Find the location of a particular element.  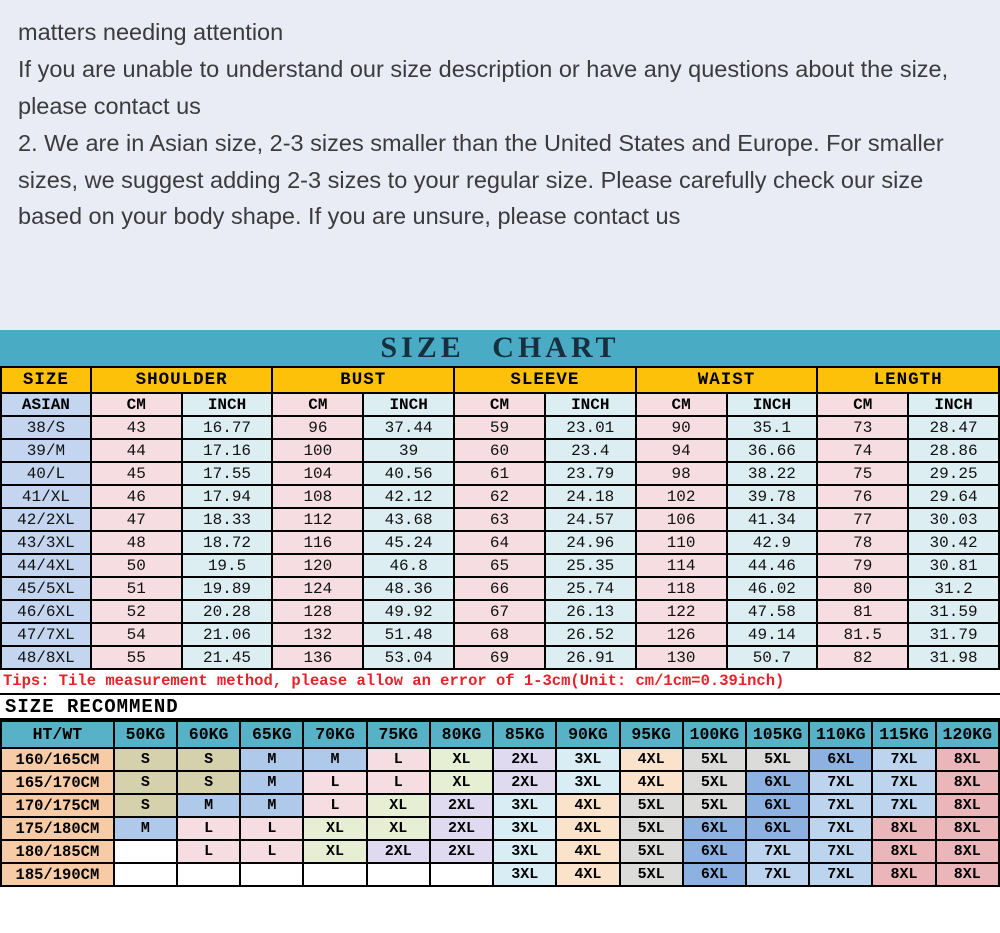

recommend-weight-header: 50KG is located at coordinates (145, 734).